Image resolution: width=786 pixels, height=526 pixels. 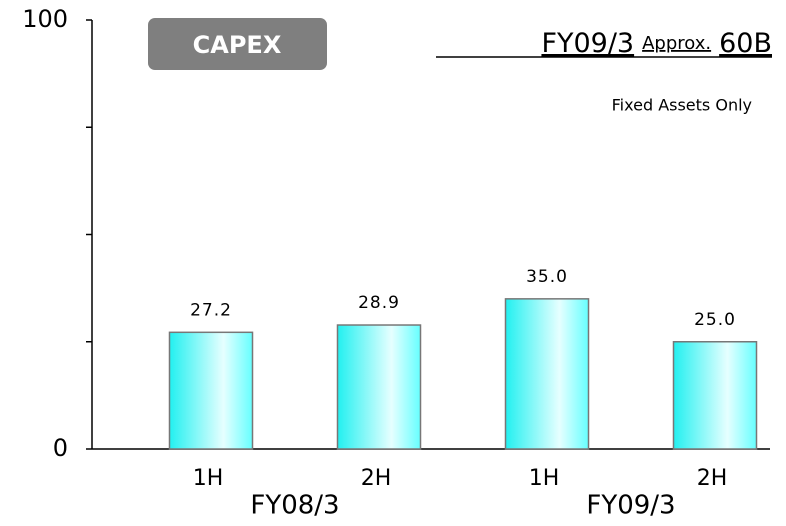 What do you see at coordinates (715, 320) in the screenshot?
I see `value-label: 25.0` at bounding box center [715, 320].